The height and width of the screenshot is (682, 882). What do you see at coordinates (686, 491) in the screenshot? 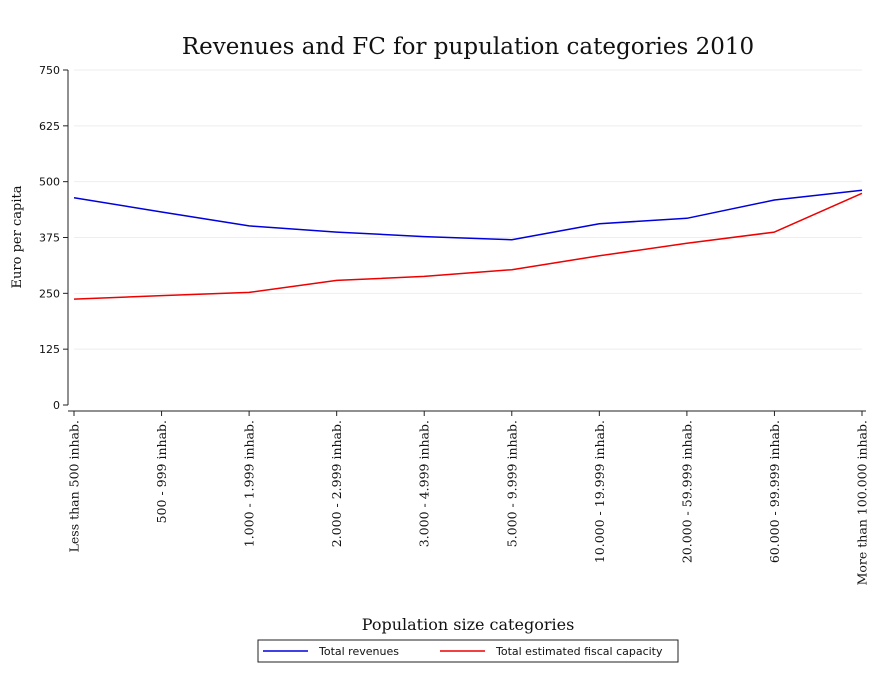
I see `x-tick-label: 20.000 - 59.999 inhab.` at bounding box center [686, 491].